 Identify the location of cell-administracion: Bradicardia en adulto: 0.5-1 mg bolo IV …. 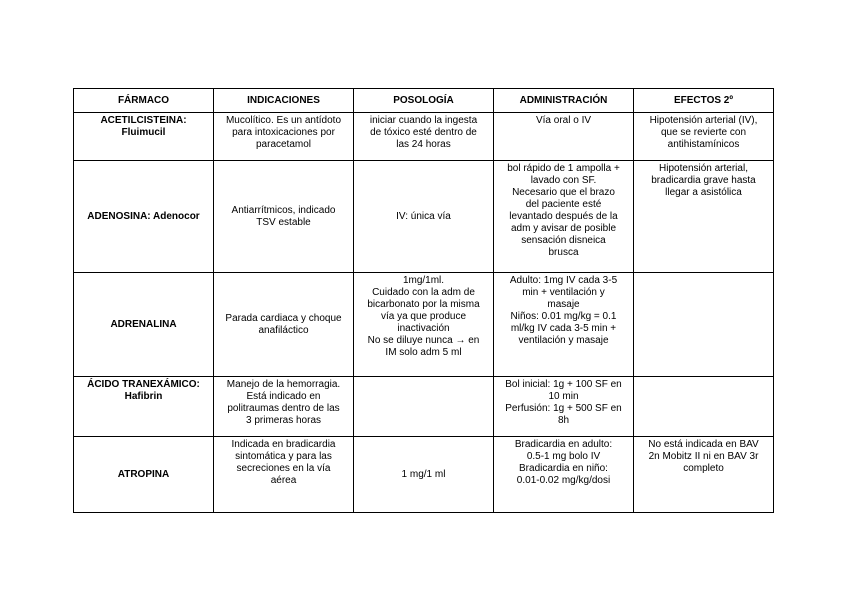
(563, 474).